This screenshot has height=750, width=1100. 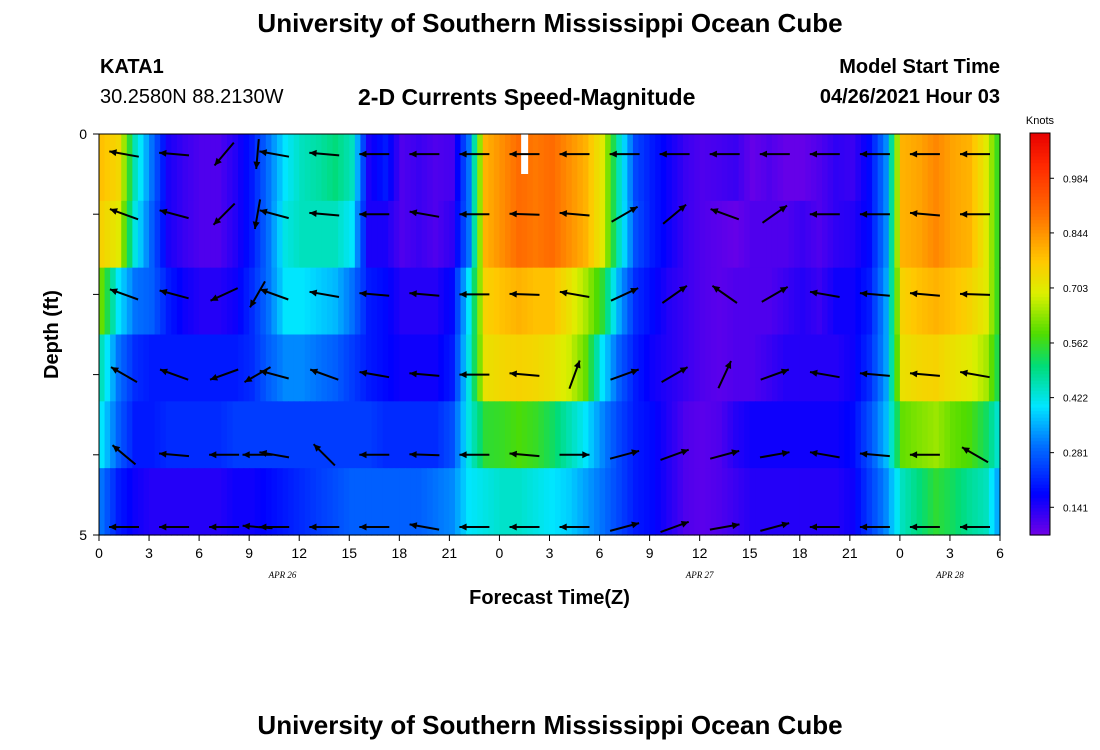 What do you see at coordinates (913, 527) in the screenshot?
I see `current-vector-head` at bounding box center [913, 527].